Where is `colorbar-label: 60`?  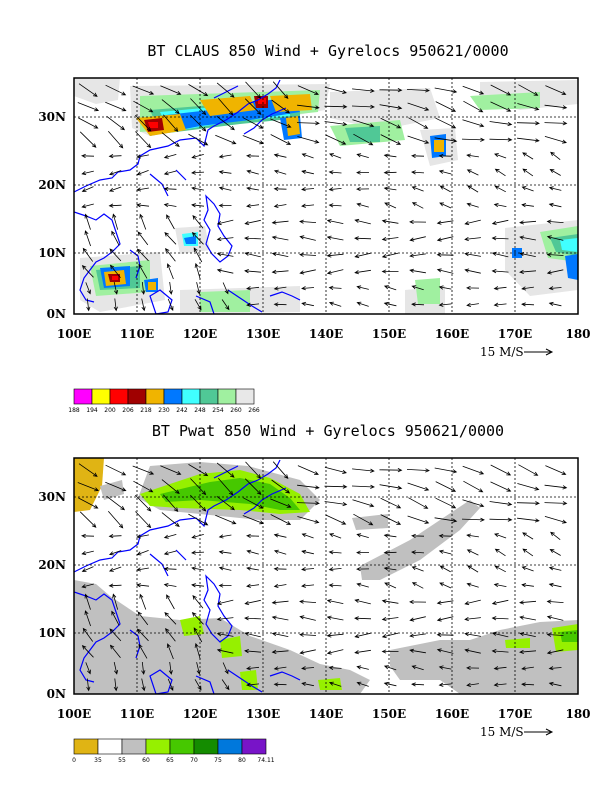 colorbar-label: 60 is located at coordinates (146, 760).